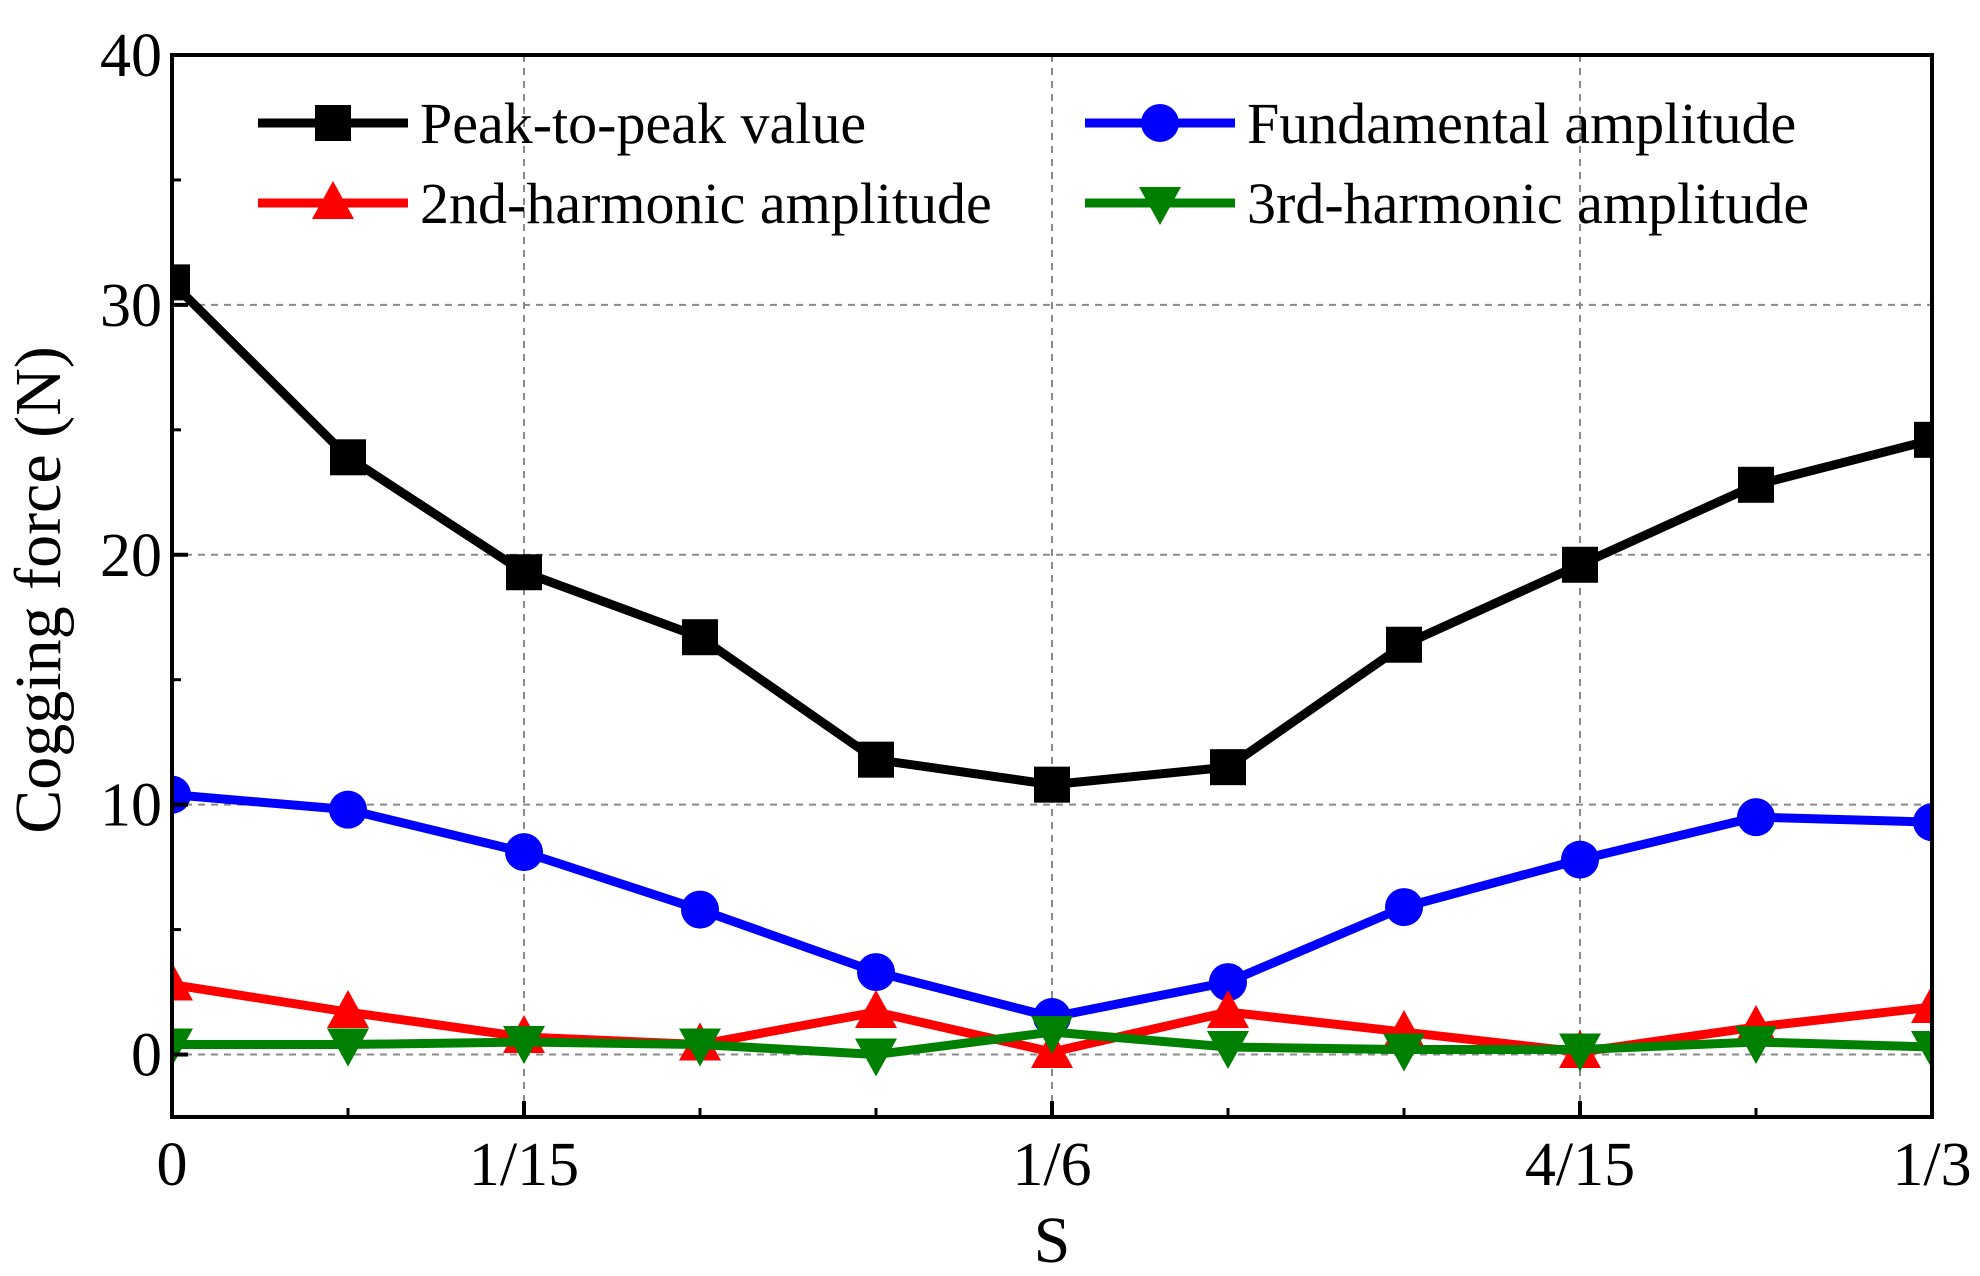  What do you see at coordinates (172, 1165) in the screenshot?
I see `x-tick-label: 0` at bounding box center [172, 1165].